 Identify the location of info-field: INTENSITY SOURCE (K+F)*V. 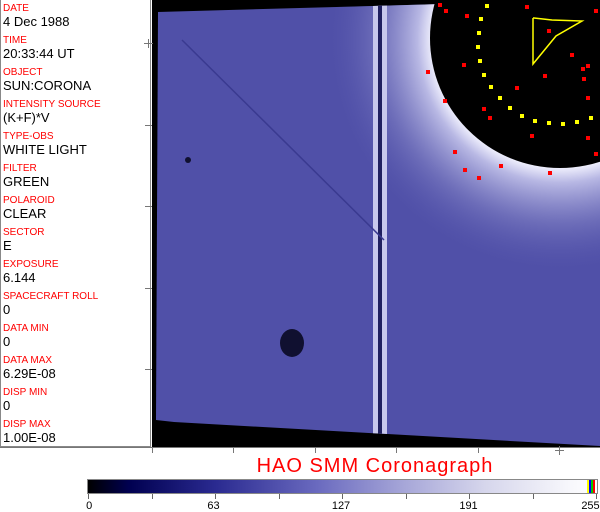
(52, 112).